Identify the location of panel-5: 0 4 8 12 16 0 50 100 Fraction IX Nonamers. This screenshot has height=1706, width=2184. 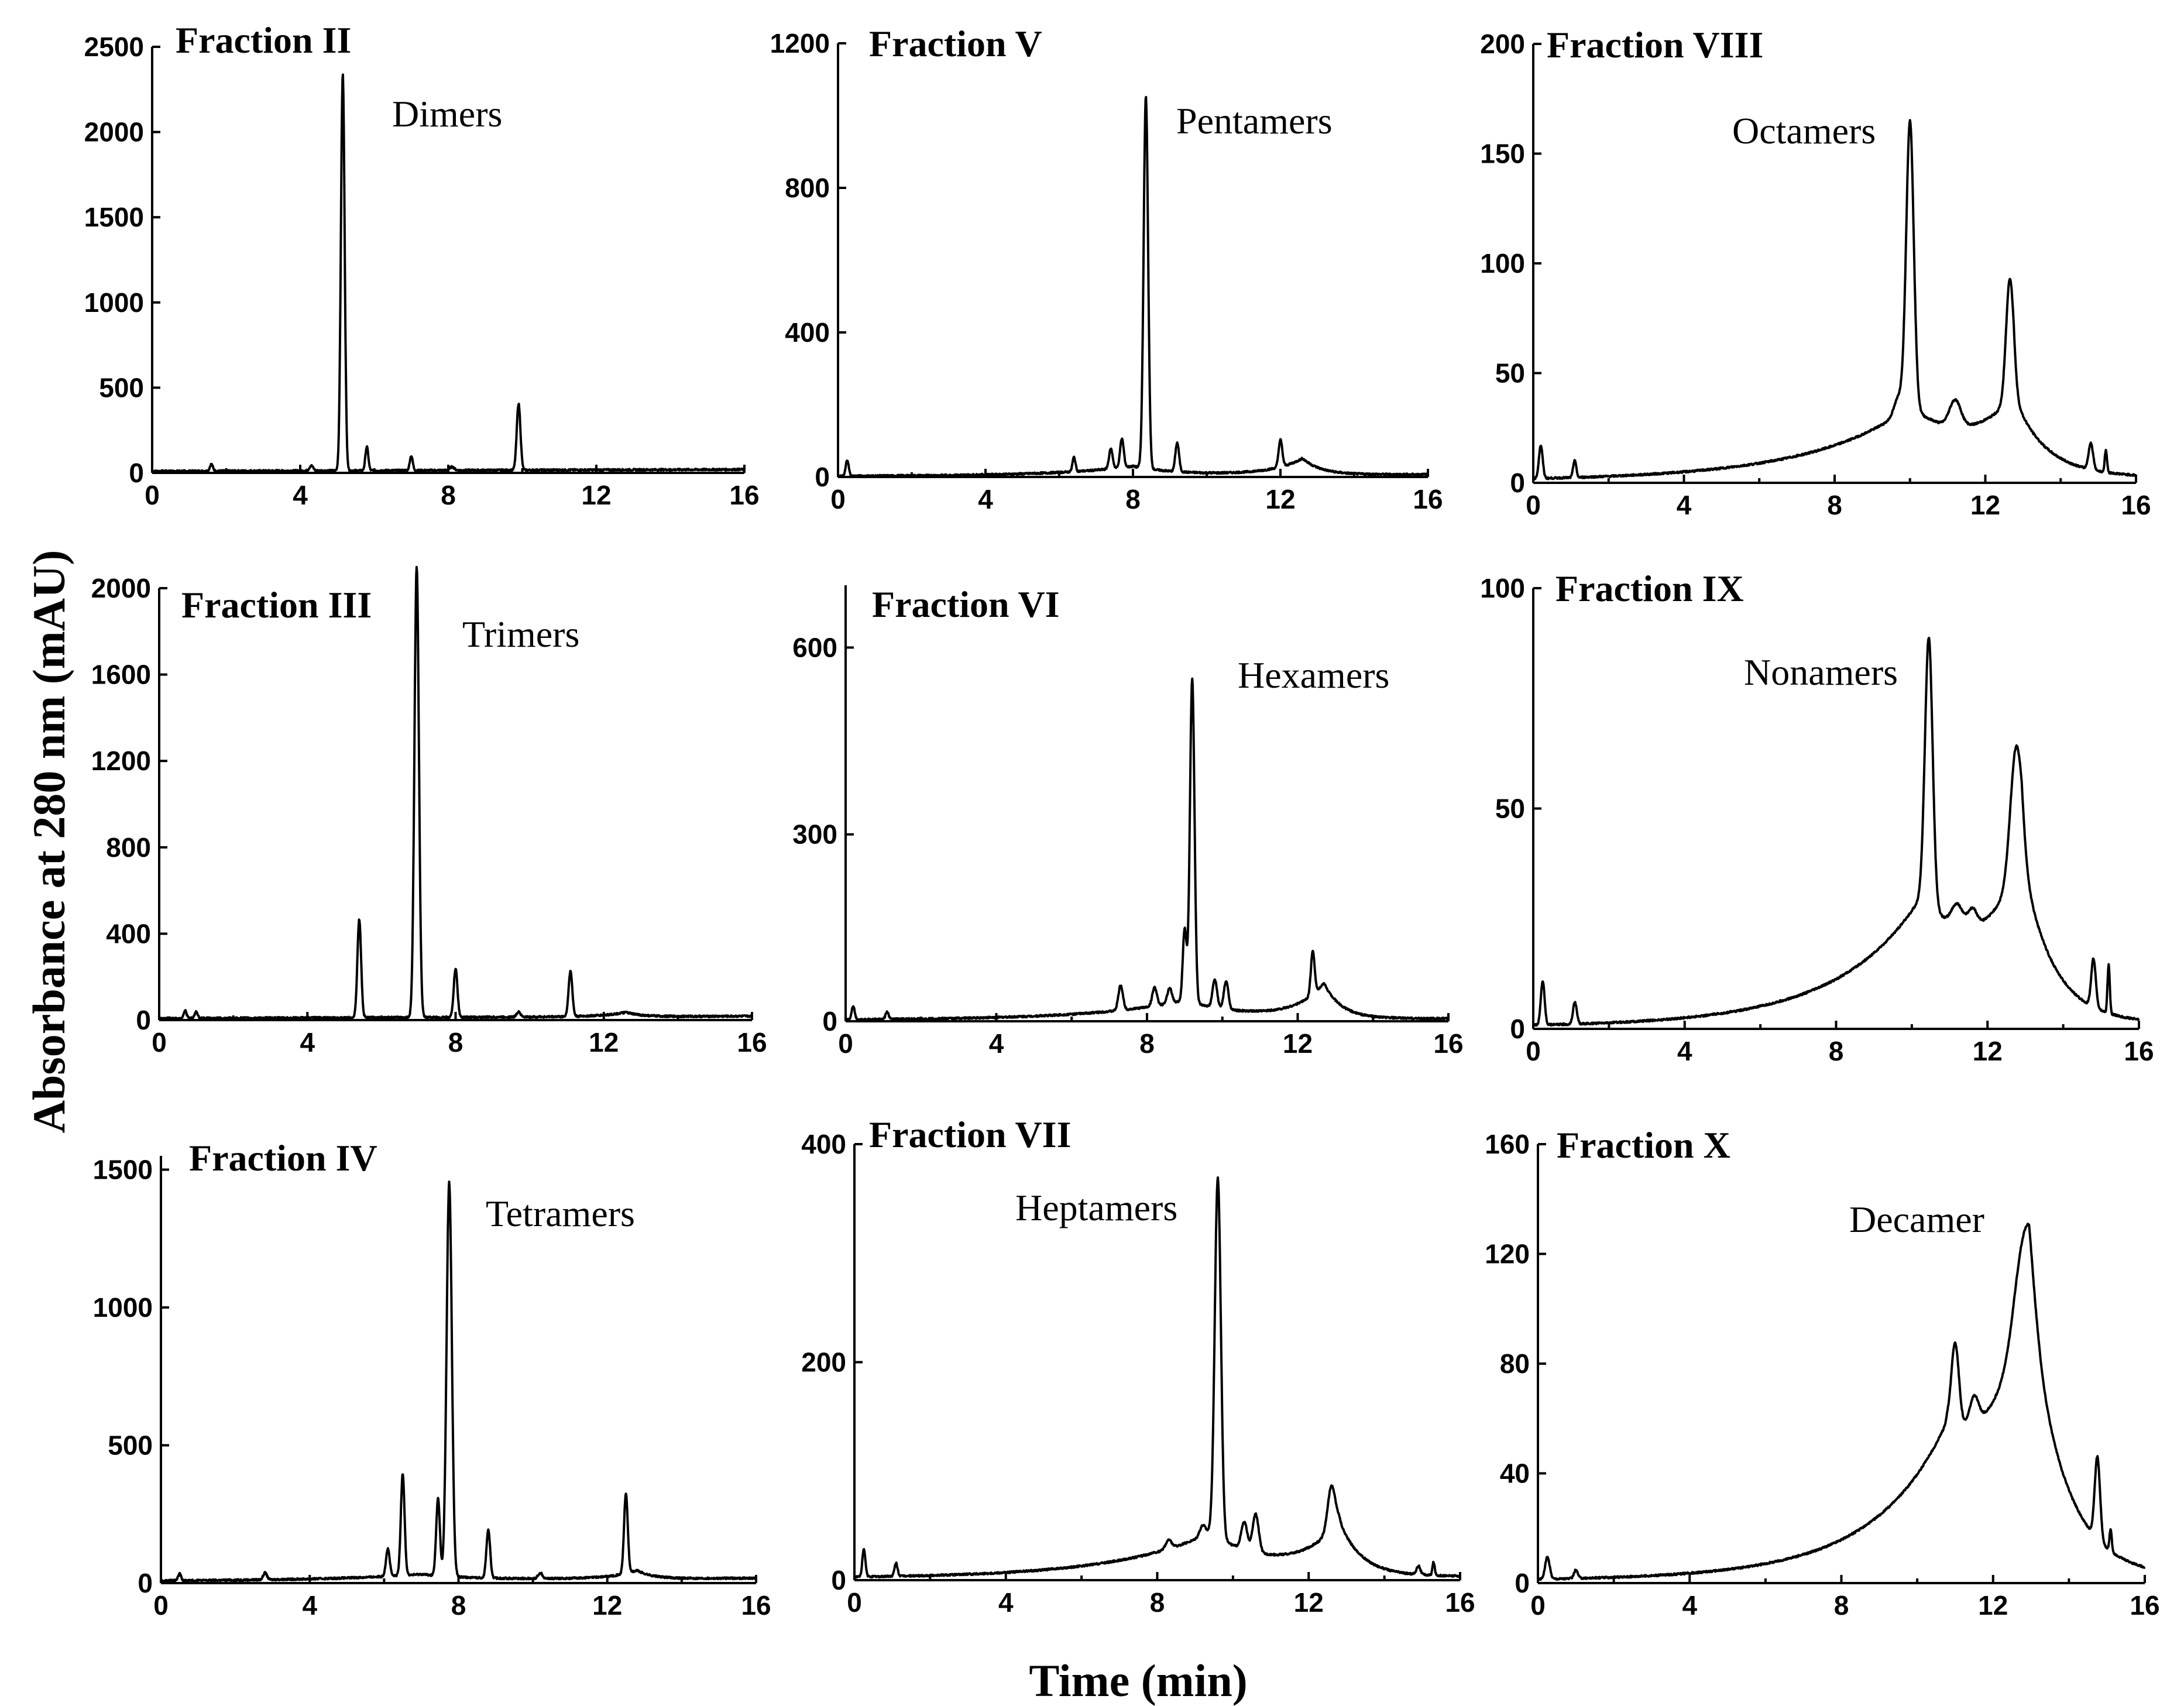
(1817, 817).